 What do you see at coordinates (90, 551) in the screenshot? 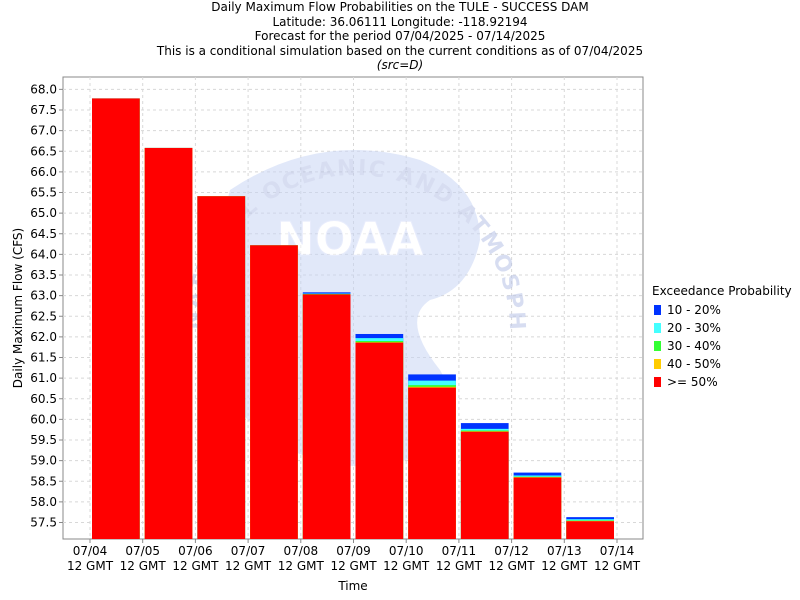
I see `x-tick-label-date: 07/04` at bounding box center [90, 551].